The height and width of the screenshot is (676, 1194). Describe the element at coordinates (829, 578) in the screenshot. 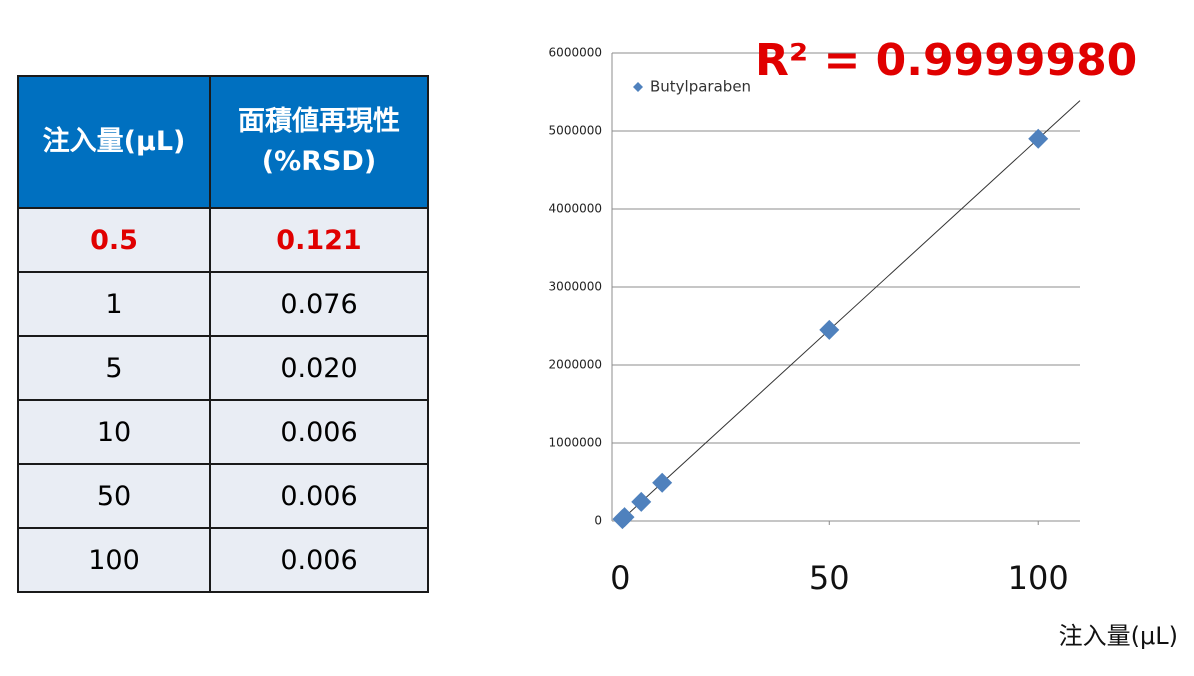

I see `x-tick-label: 50` at that location.